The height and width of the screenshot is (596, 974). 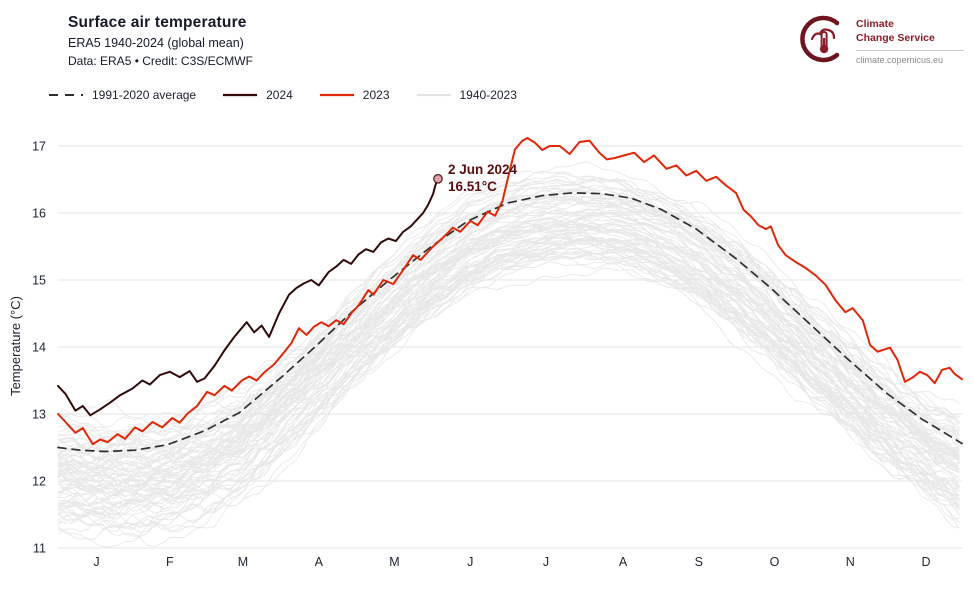 I want to click on page-title: Surface air temperature, so click(x=157, y=22).